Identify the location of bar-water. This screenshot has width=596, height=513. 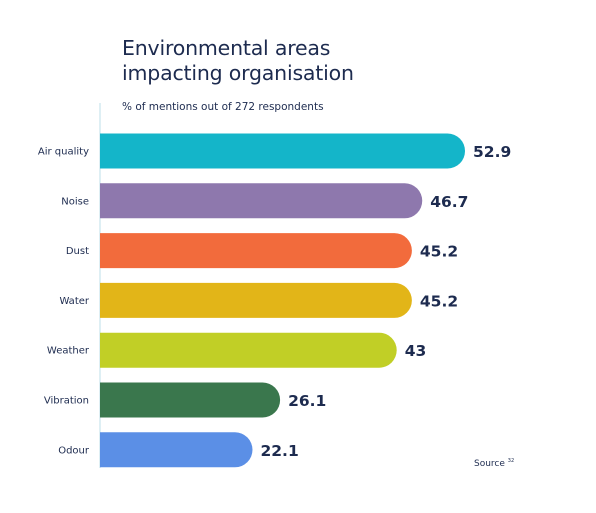
(256, 300).